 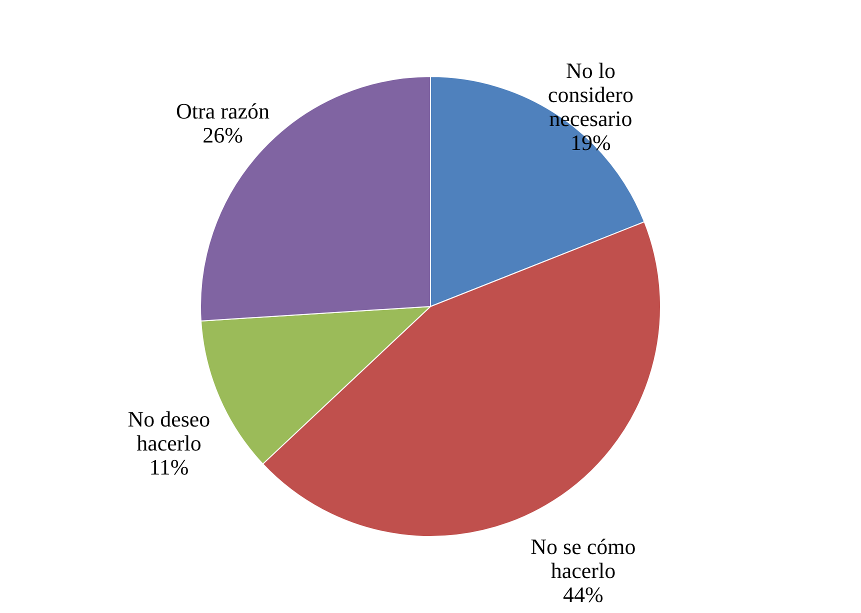 I want to click on slice-label: No se cómo hacerlo, so click(x=583, y=559).